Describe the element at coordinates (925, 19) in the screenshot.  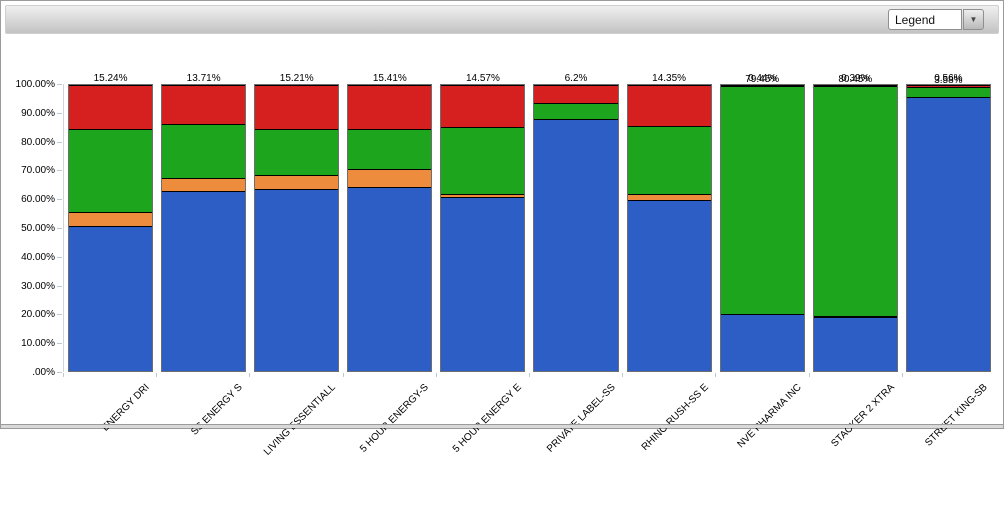
I see `legend-dropdown-field: Legend` at that location.